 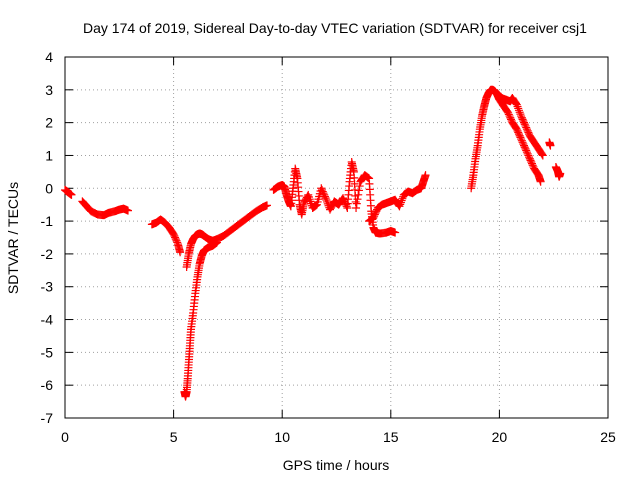 What do you see at coordinates (49, 155) in the screenshot?
I see `y-tick-label: 1` at bounding box center [49, 155].